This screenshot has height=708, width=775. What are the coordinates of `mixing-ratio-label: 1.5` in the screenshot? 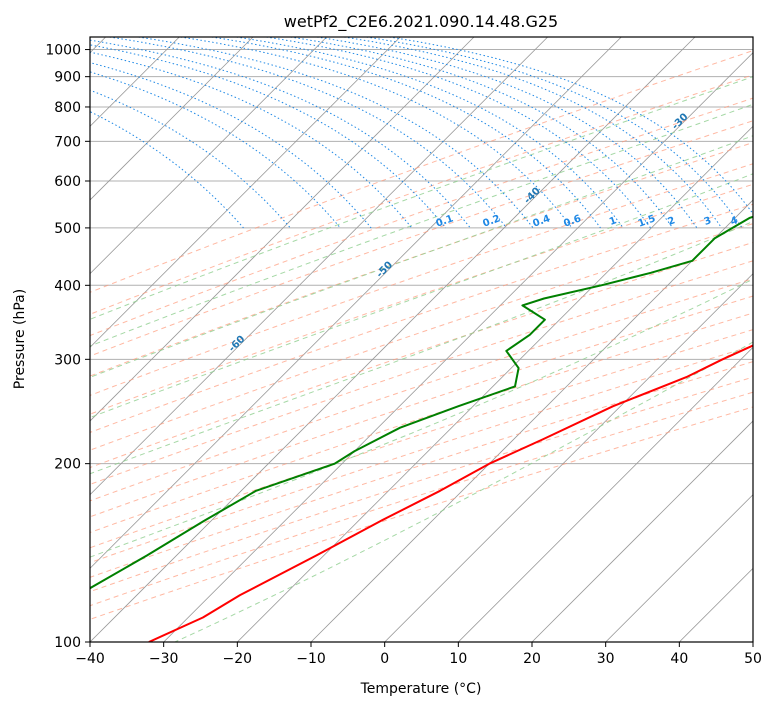 It's located at (647, 221).